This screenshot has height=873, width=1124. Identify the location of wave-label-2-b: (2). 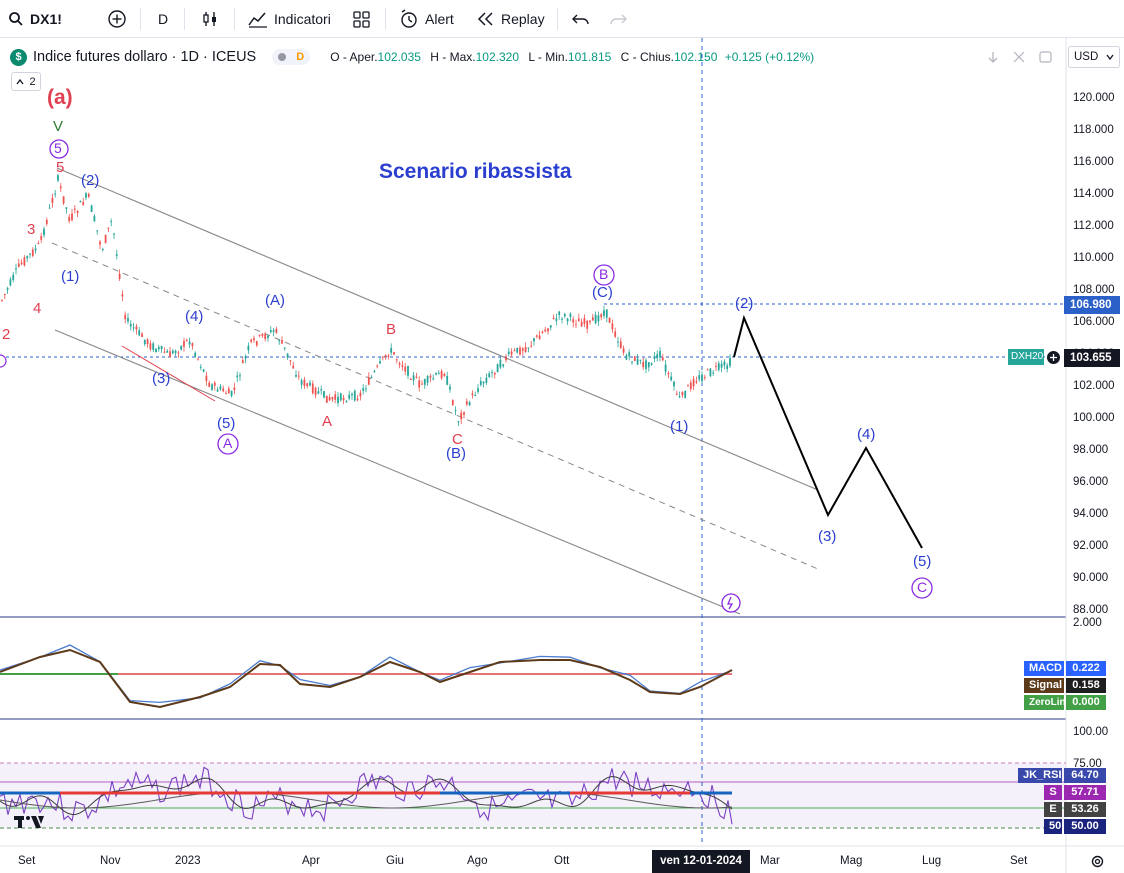
(744, 303).